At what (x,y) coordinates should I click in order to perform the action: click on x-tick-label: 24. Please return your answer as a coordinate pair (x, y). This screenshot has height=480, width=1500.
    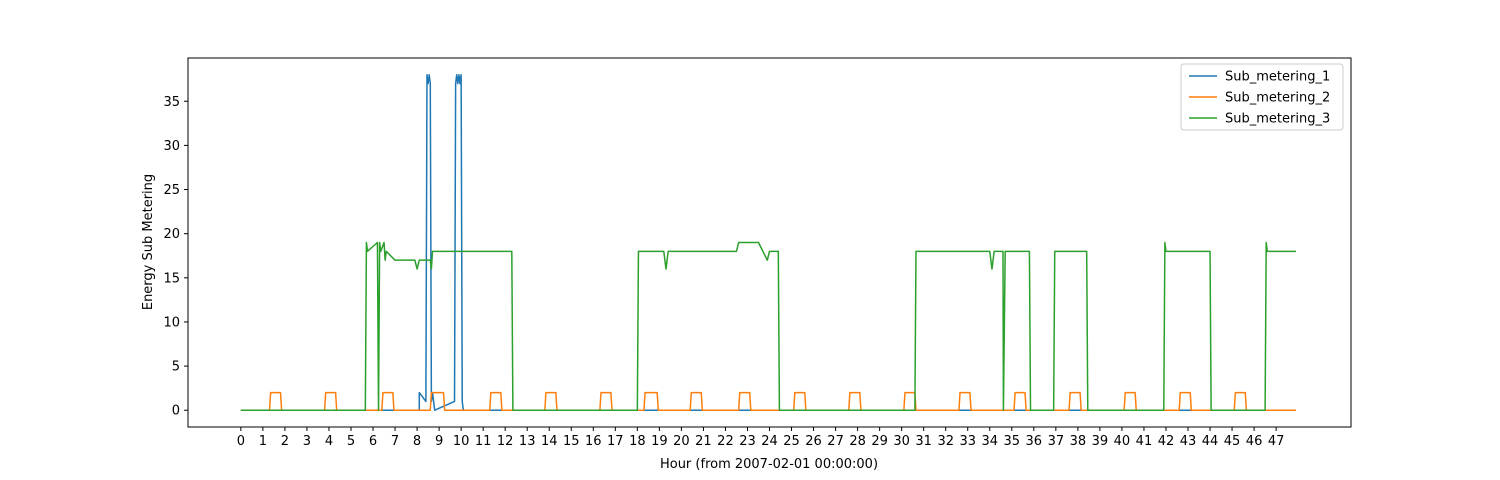
    Looking at the image, I should click on (769, 441).